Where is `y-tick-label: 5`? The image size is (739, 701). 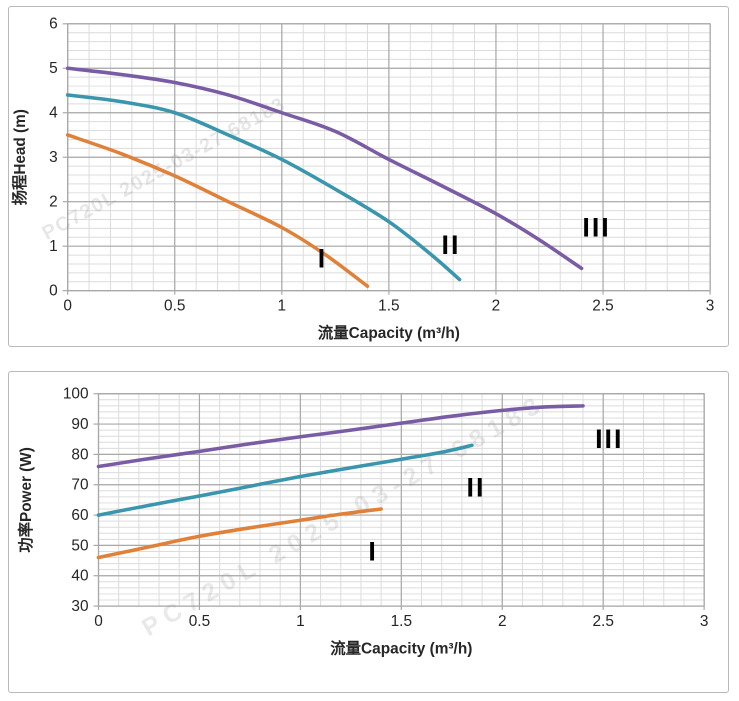
y-tick-label: 5 is located at coordinates (53, 68).